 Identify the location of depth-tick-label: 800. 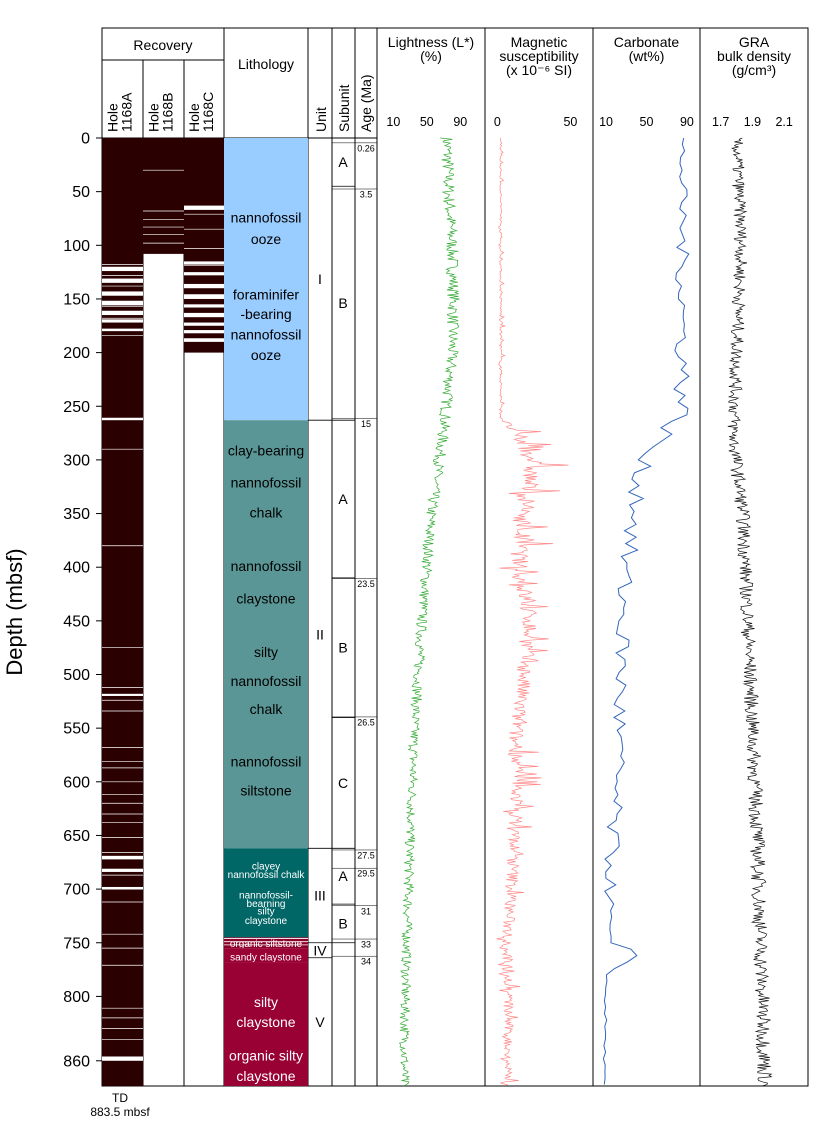
(76, 997).